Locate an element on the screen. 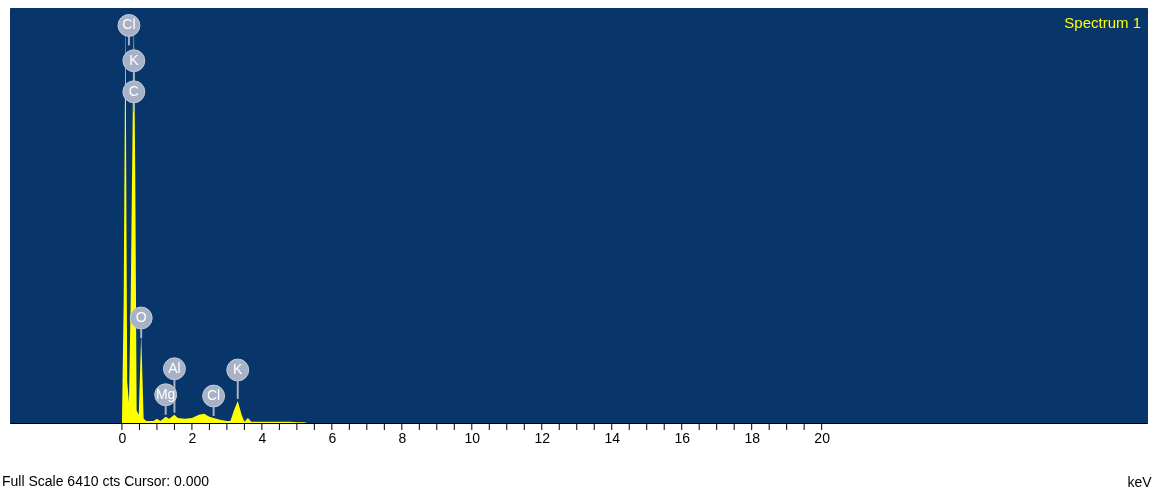  annotation: O is located at coordinates (141, 317).